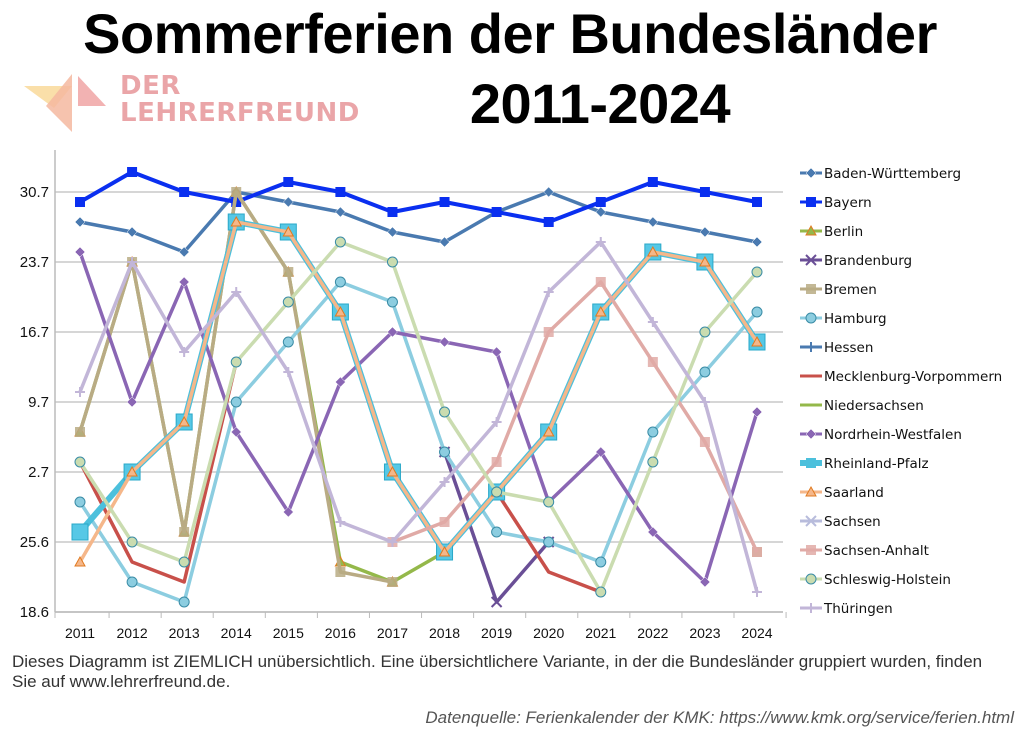 This screenshot has width=1020, height=747. What do you see at coordinates (913, 377) in the screenshot?
I see `legend-label: Mecklenburg-Vorpommern` at bounding box center [913, 377].